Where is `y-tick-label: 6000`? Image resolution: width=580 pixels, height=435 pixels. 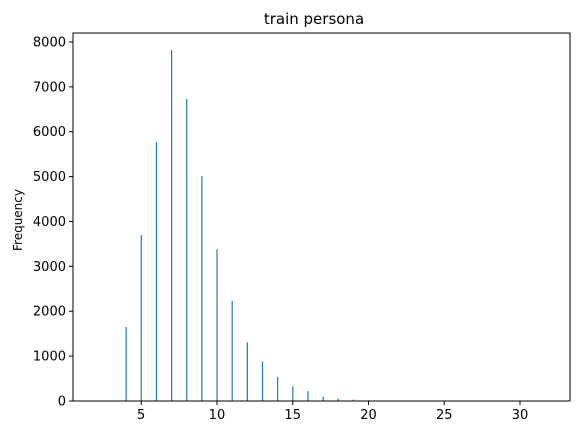
y-tick-label: 6000 is located at coordinates (49, 132).